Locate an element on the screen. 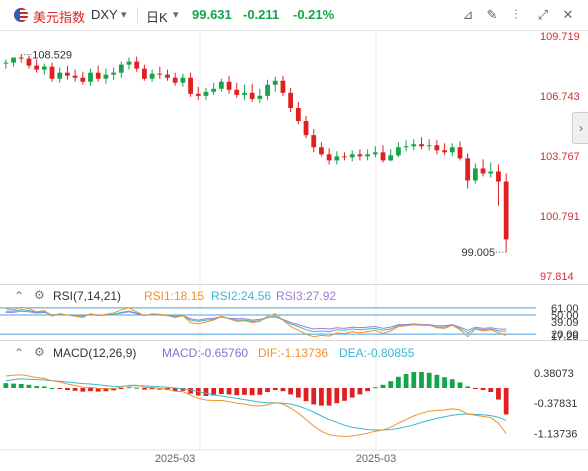 This screenshot has width=588, height=471. rsi-axis-label: 20.00 is located at coordinates (565, 335).